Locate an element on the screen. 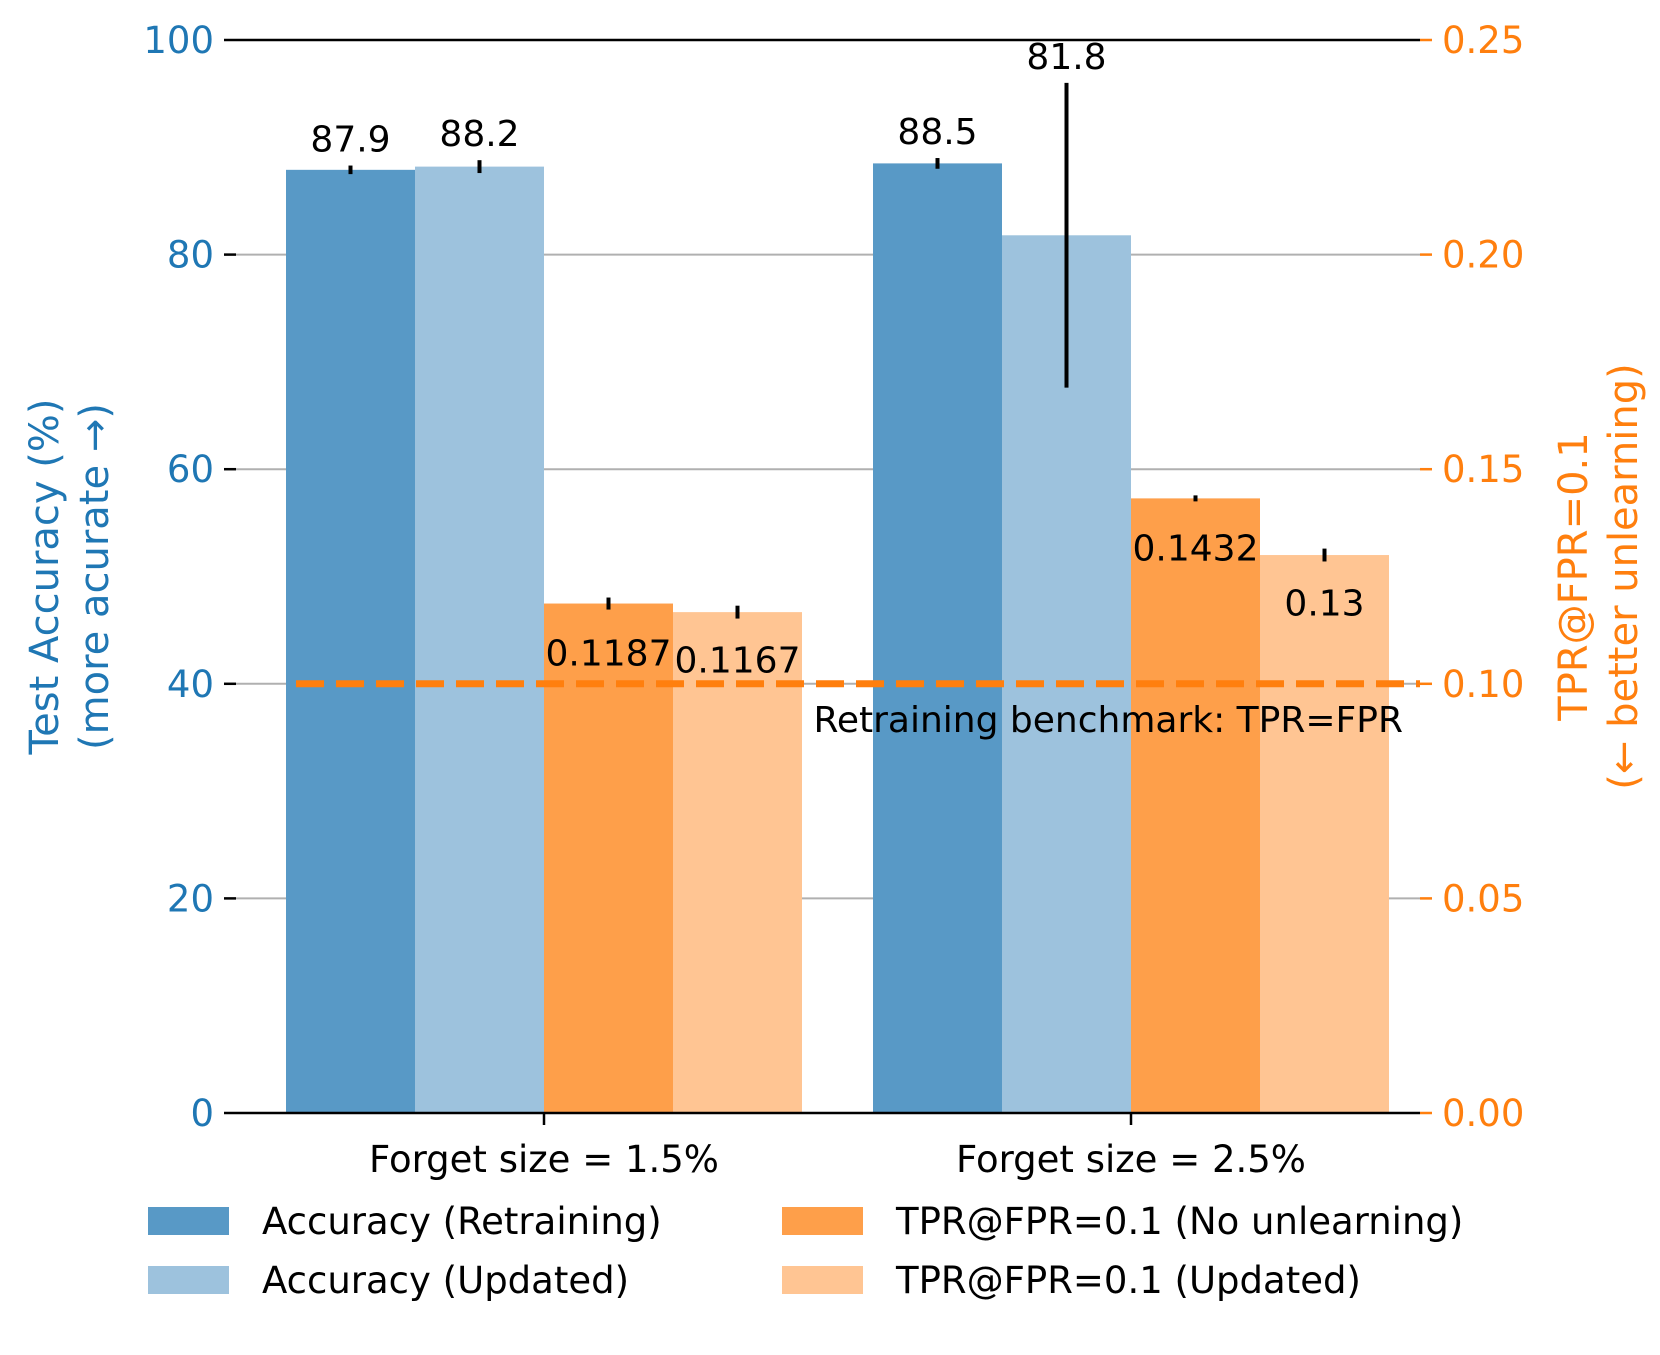 The image size is (1660, 1355). bar-value-label: 88.2 is located at coordinates (479, 134).